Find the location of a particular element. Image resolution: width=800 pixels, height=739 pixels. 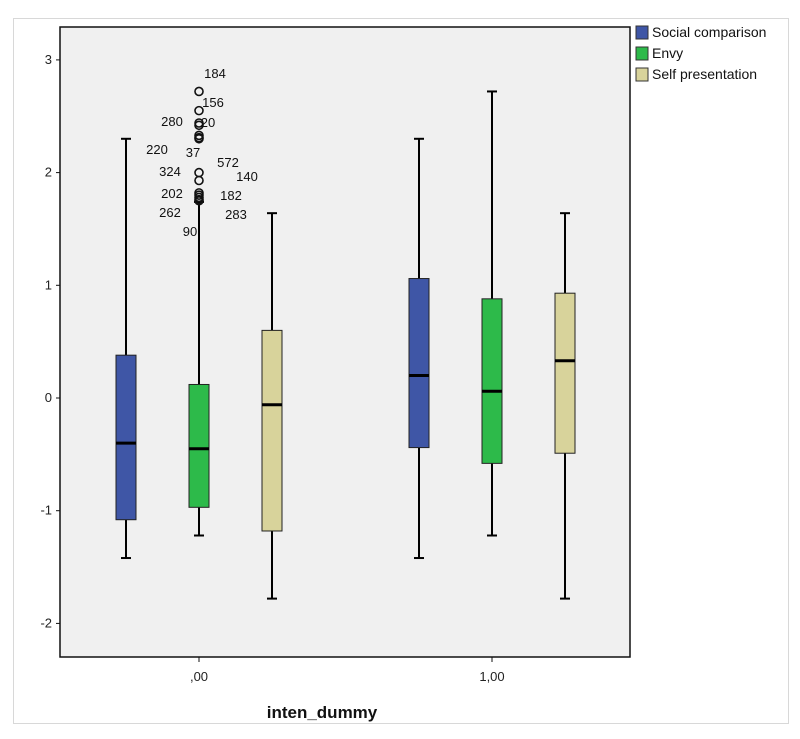

y-tick-label: 2 is located at coordinates (48, 172).